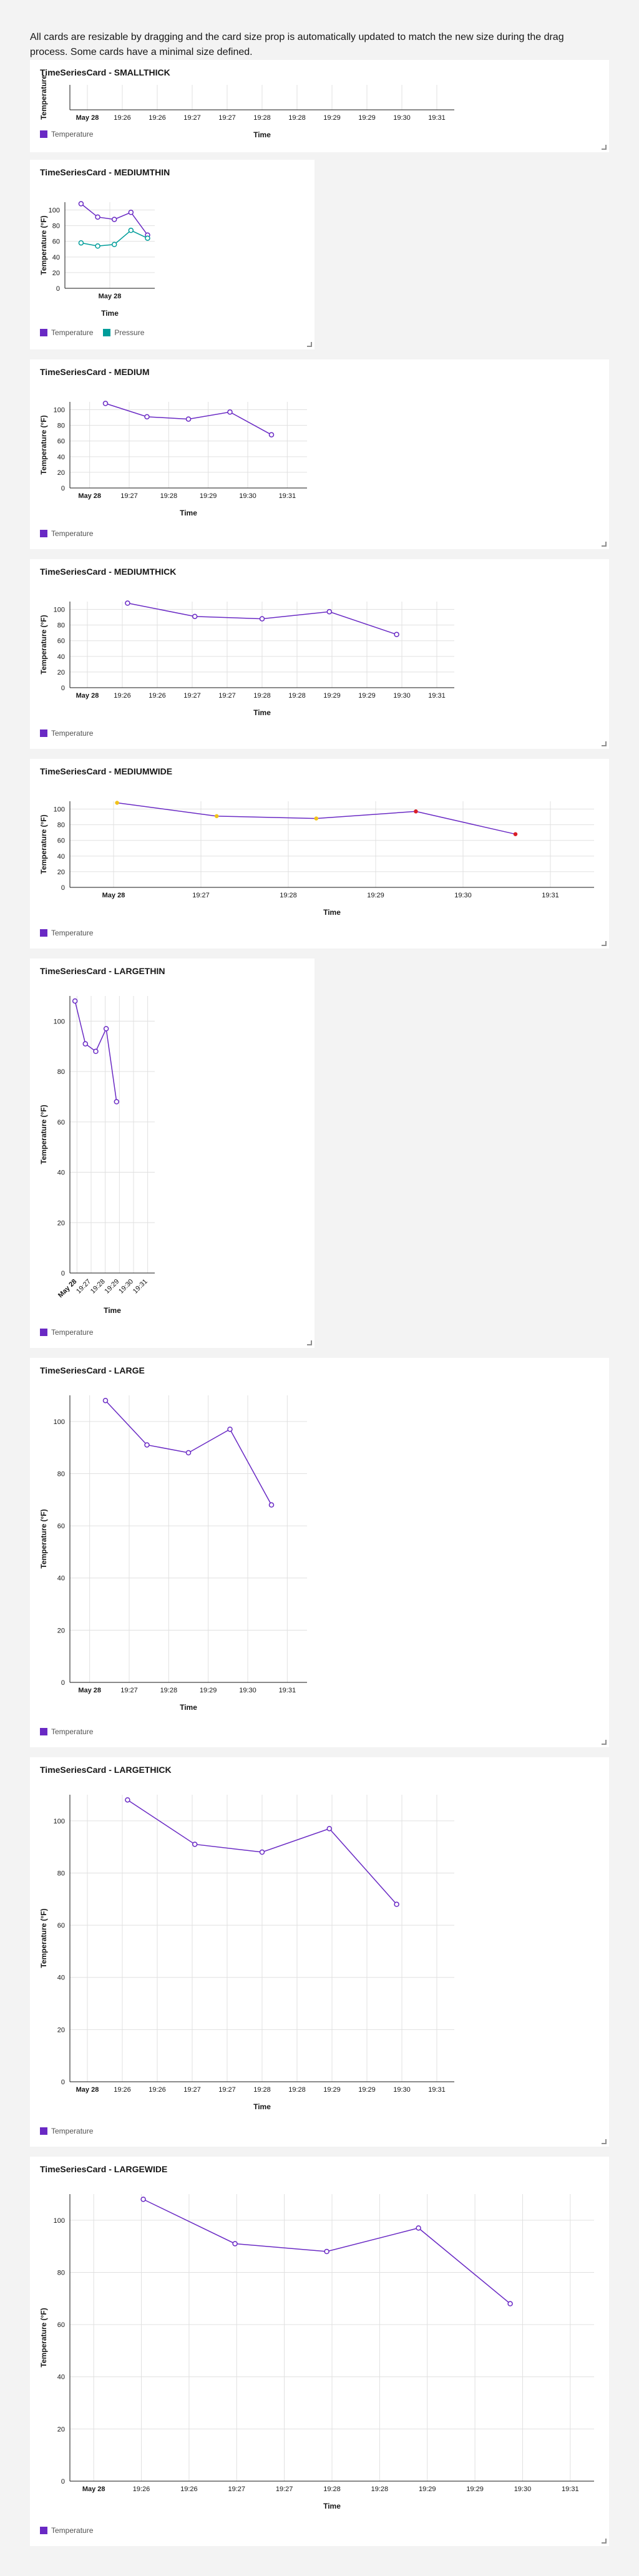  What do you see at coordinates (72, 1731) in the screenshot?
I see `legend-label: Temperature` at bounding box center [72, 1731].